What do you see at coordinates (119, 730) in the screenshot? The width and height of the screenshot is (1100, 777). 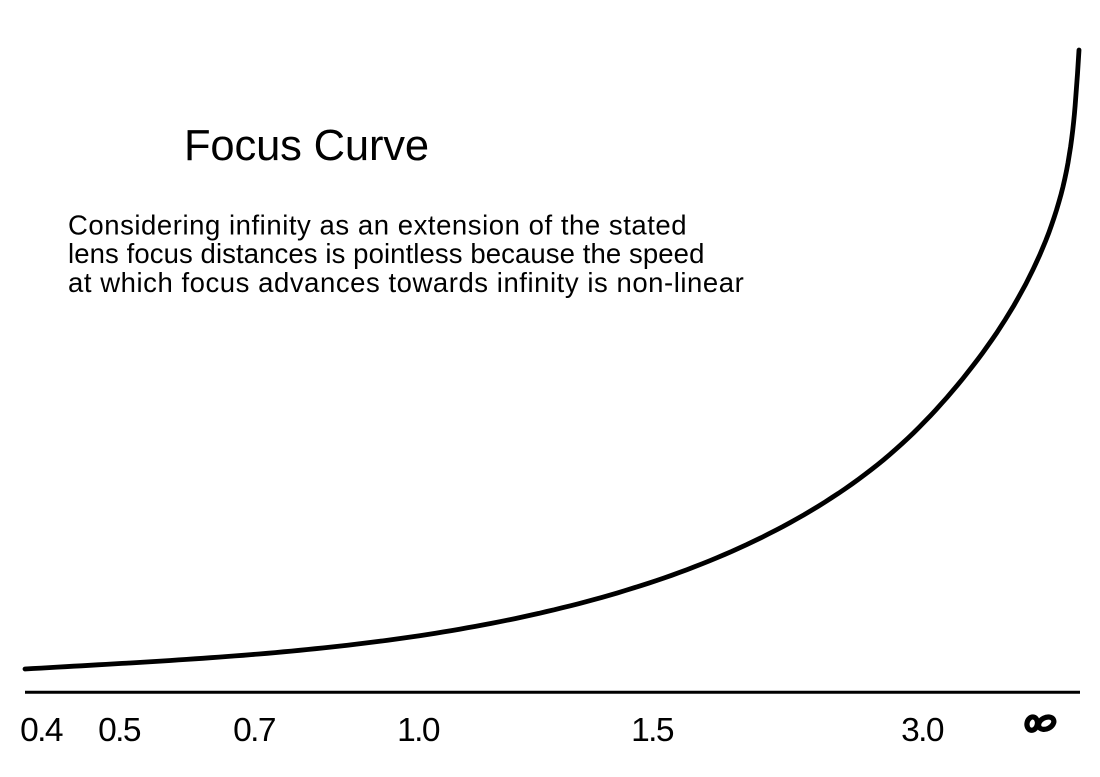 I see `svg-text: 0.5` at bounding box center [119, 730].